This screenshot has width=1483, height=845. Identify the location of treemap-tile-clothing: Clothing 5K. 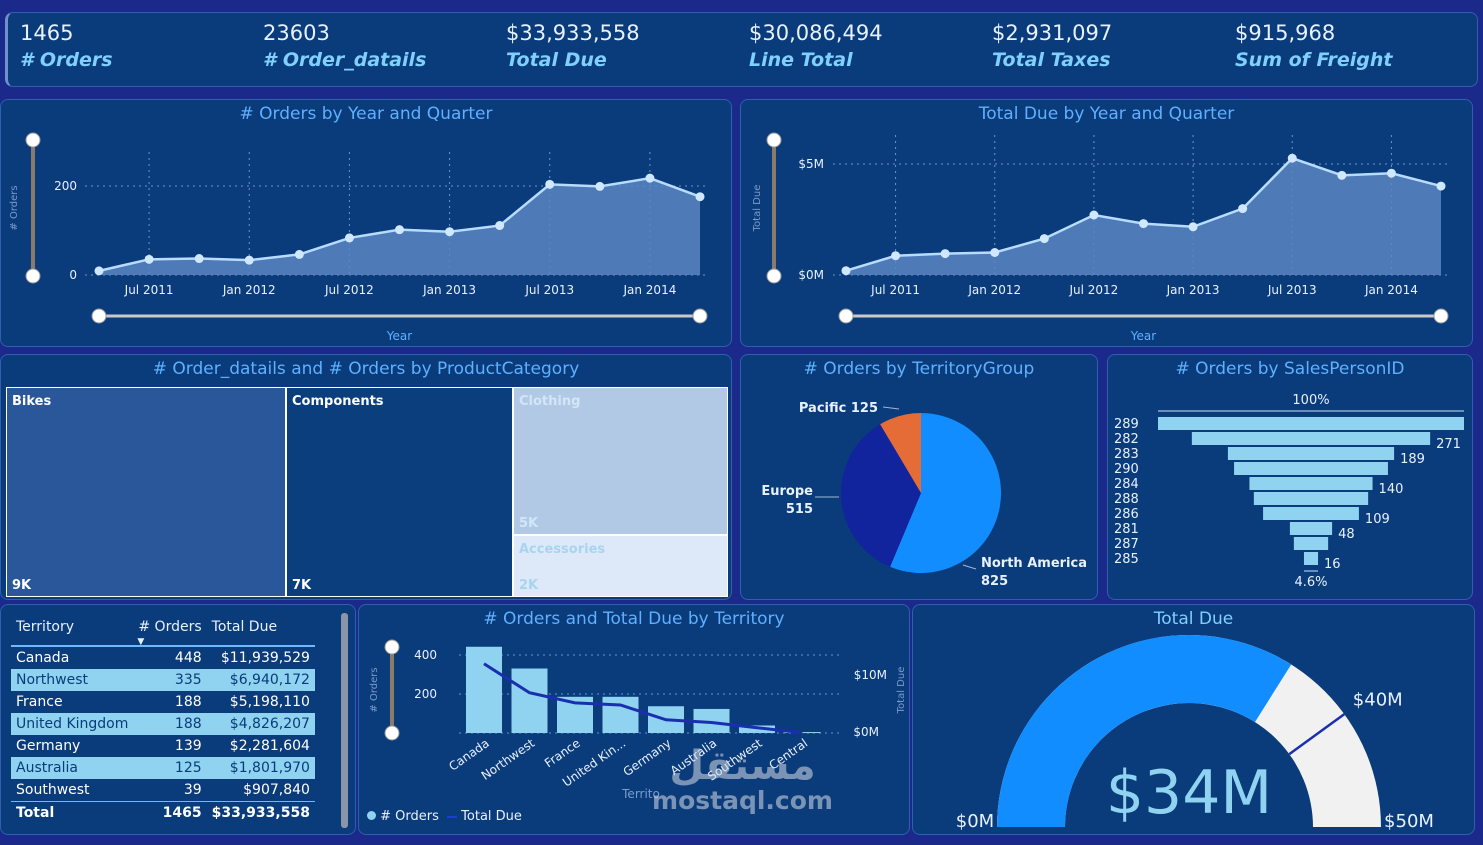
(620, 461).